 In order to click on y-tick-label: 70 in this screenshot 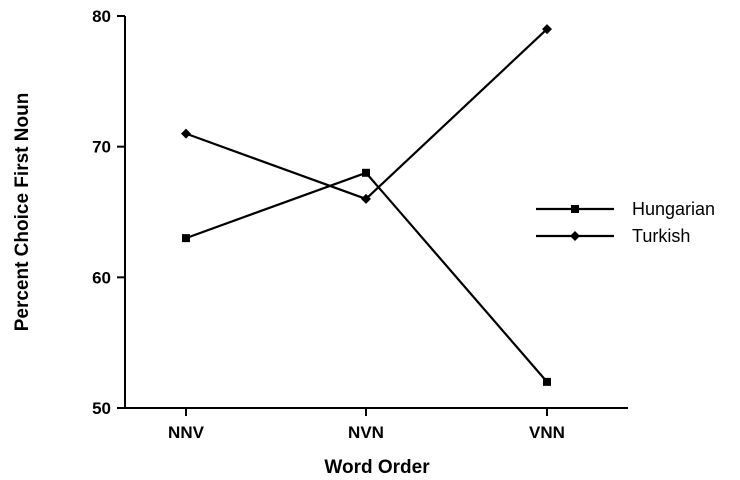, I will do `click(101, 147)`.